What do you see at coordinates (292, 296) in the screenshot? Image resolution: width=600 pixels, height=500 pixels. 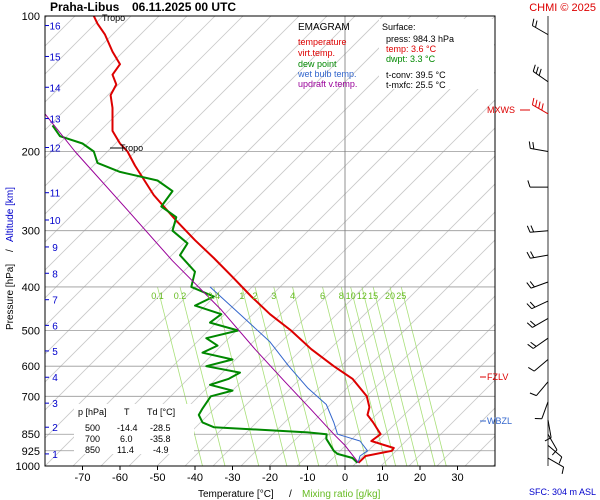 I see `mixing-ratio-label: 4` at bounding box center [292, 296].